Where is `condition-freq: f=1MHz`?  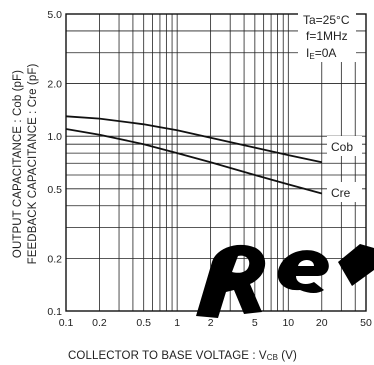
condition-freq: f=1MHz is located at coordinates (327, 36).